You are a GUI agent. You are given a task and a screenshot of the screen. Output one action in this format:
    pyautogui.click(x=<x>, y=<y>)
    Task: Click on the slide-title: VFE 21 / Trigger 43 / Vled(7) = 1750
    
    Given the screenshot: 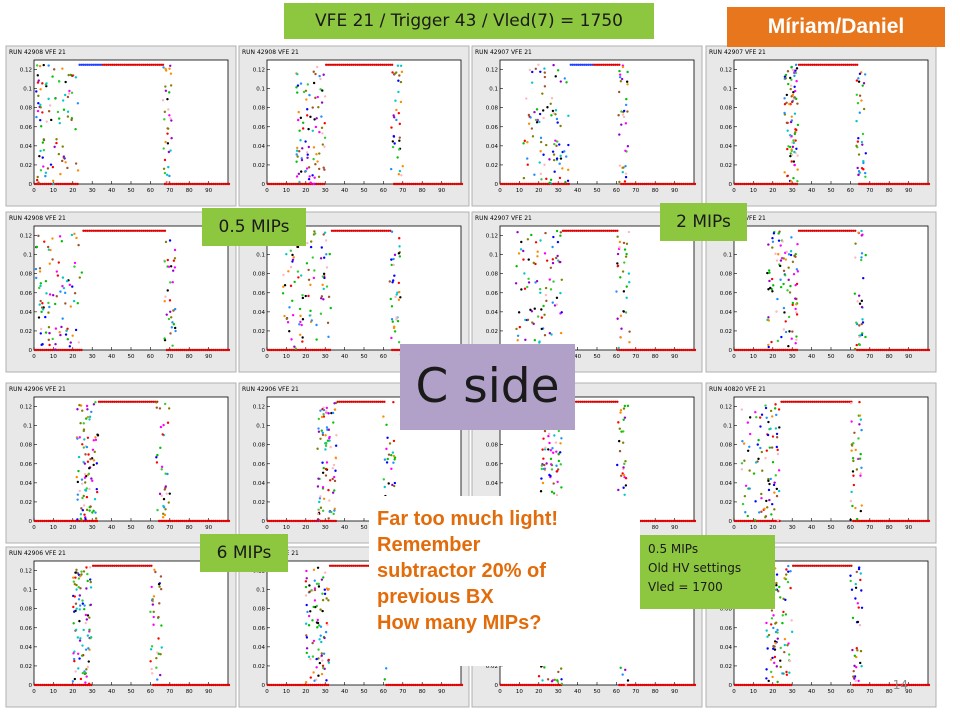 What is the action you would take?
    pyautogui.click(x=469, y=21)
    